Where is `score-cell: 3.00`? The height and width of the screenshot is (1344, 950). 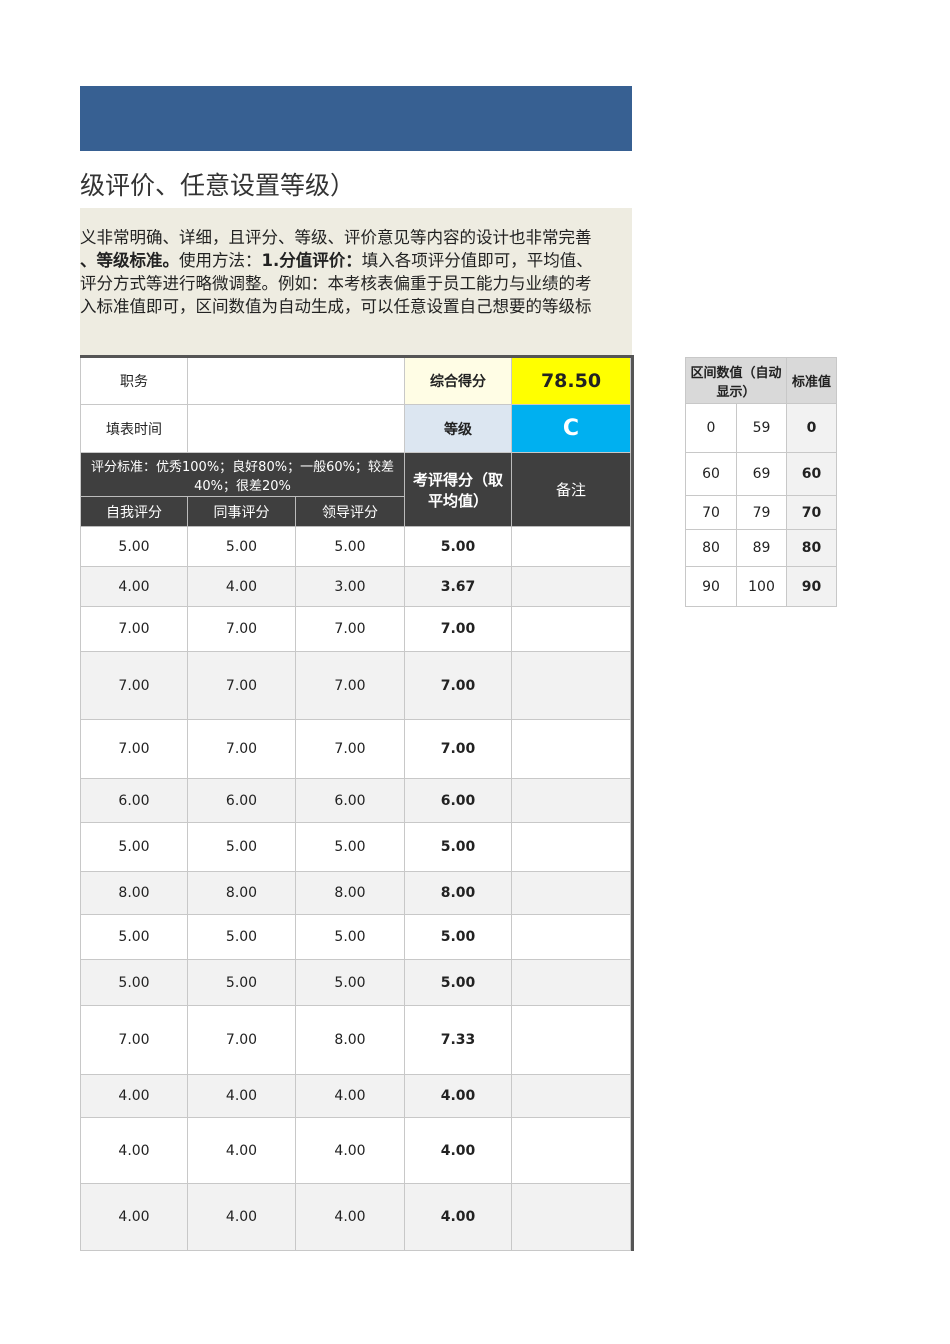
score-cell: 3.00 is located at coordinates (350, 587).